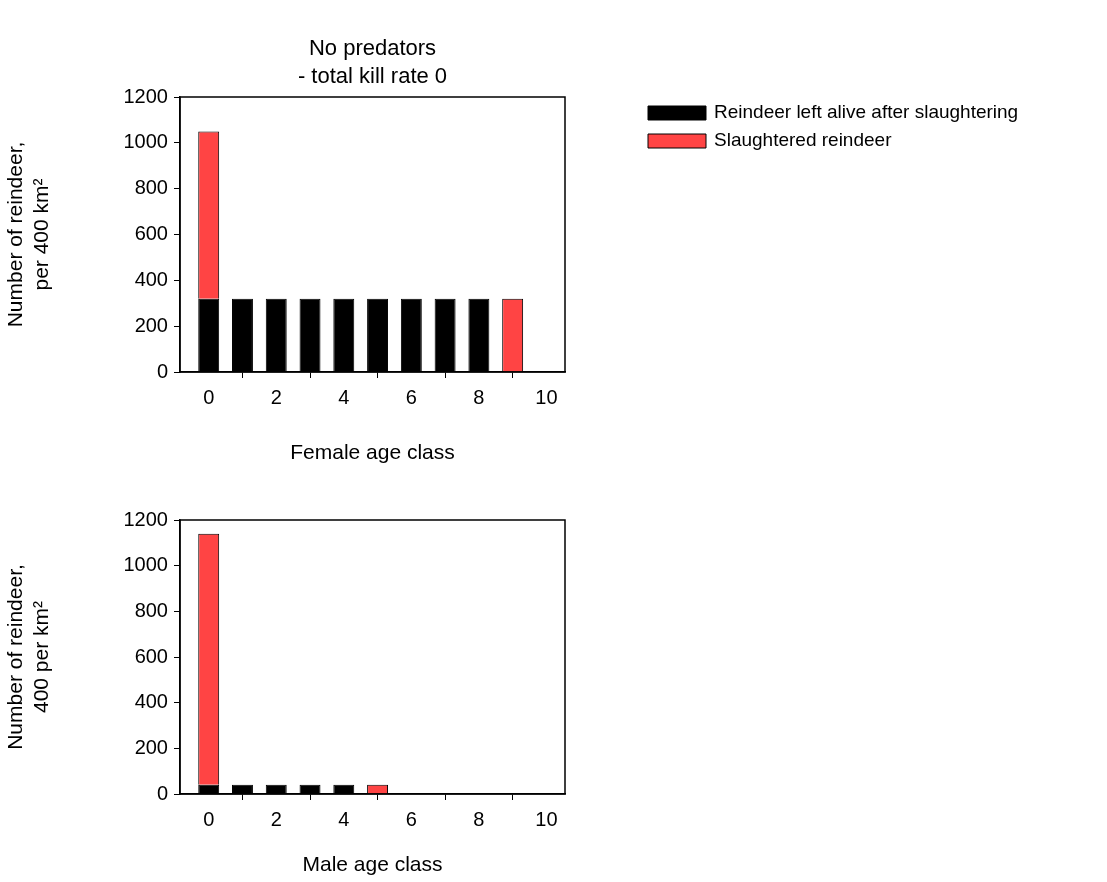 The width and height of the screenshot is (1107, 882). What do you see at coordinates (866, 112) in the screenshot?
I see `legend-label: Reindeer left alive after slaughtering` at bounding box center [866, 112].